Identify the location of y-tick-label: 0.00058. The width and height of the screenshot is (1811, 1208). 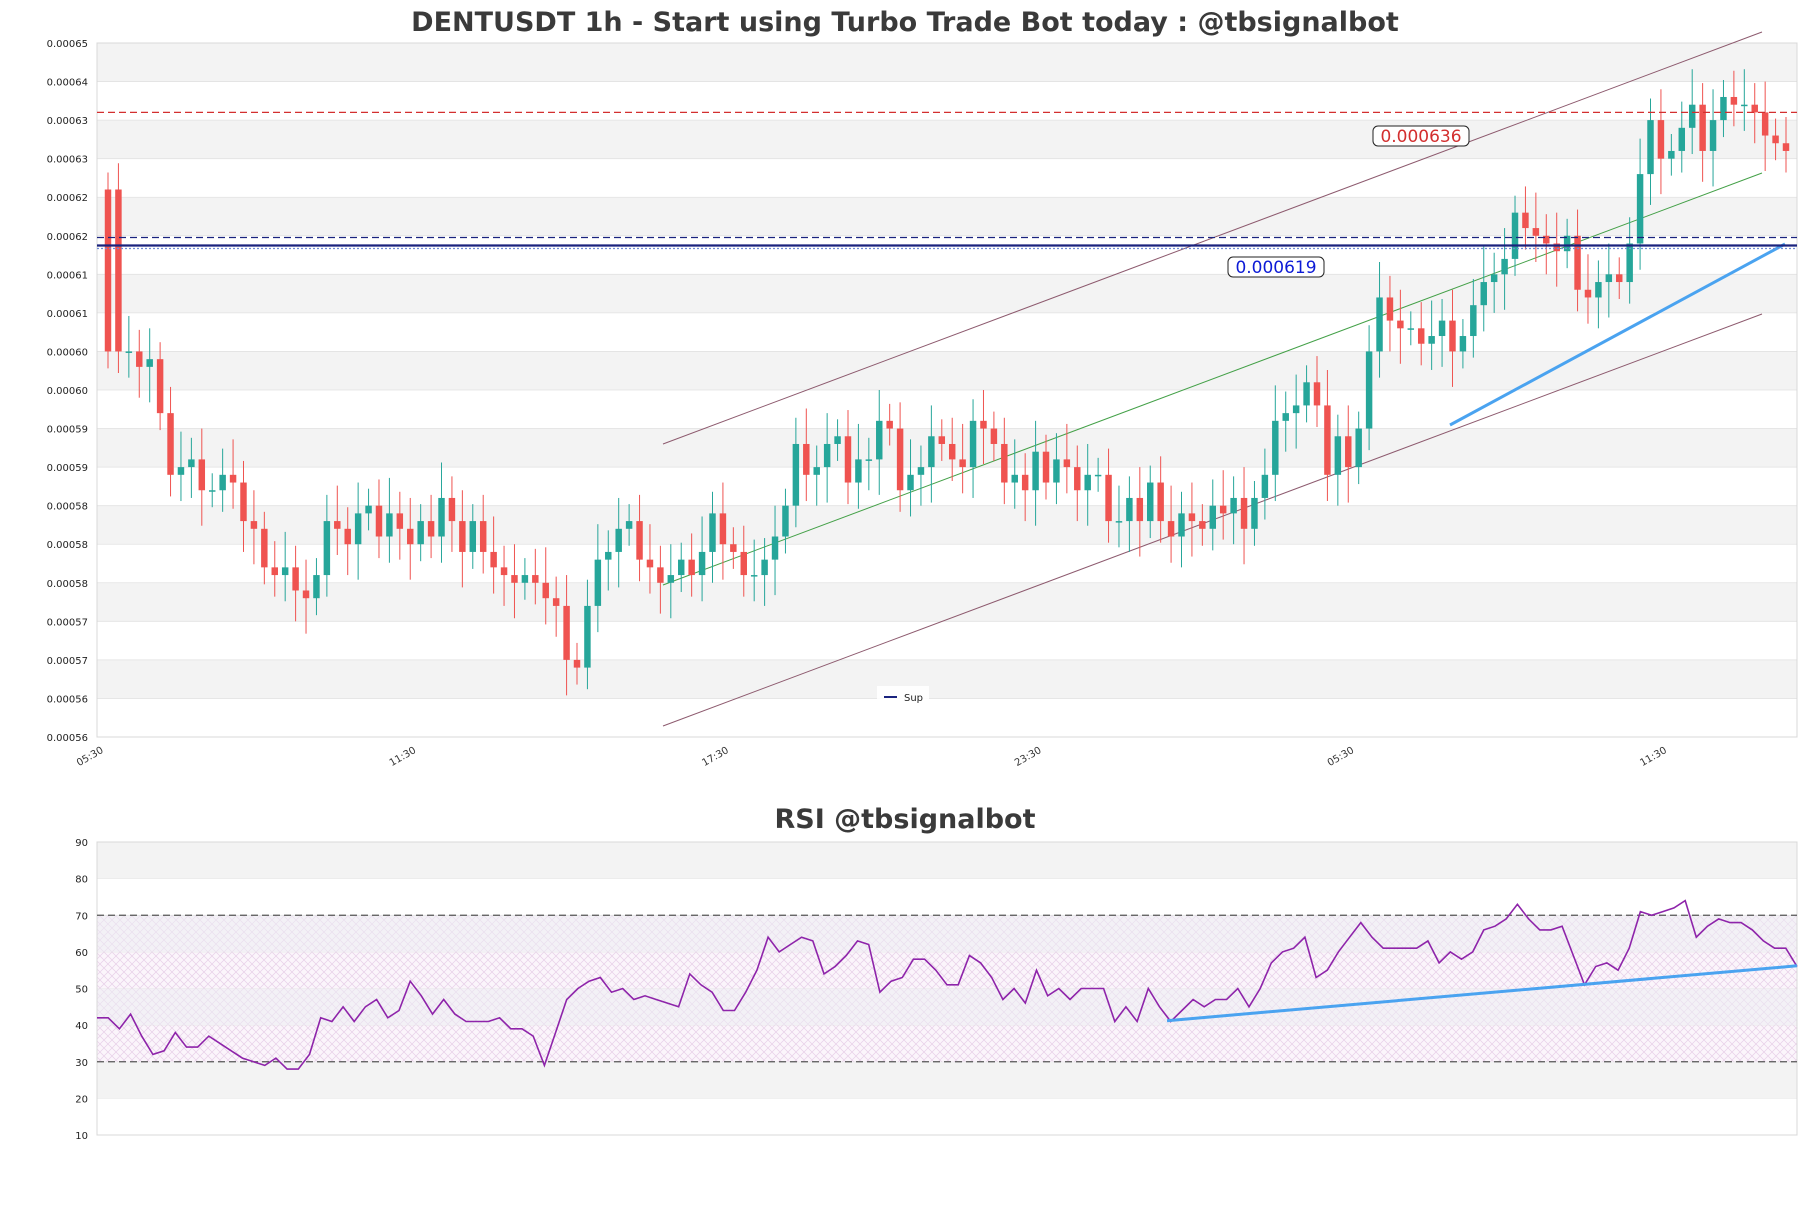
(67, 584).